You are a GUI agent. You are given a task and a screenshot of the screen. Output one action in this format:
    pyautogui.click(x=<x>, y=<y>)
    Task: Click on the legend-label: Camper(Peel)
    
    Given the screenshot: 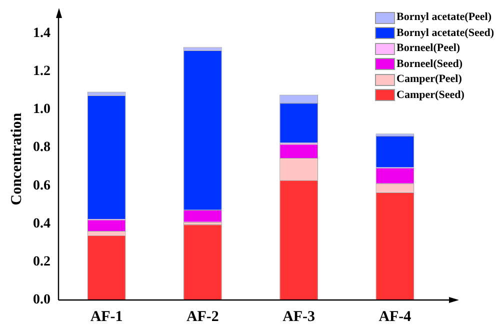 What is the action you would take?
    pyautogui.click(x=429, y=79)
    